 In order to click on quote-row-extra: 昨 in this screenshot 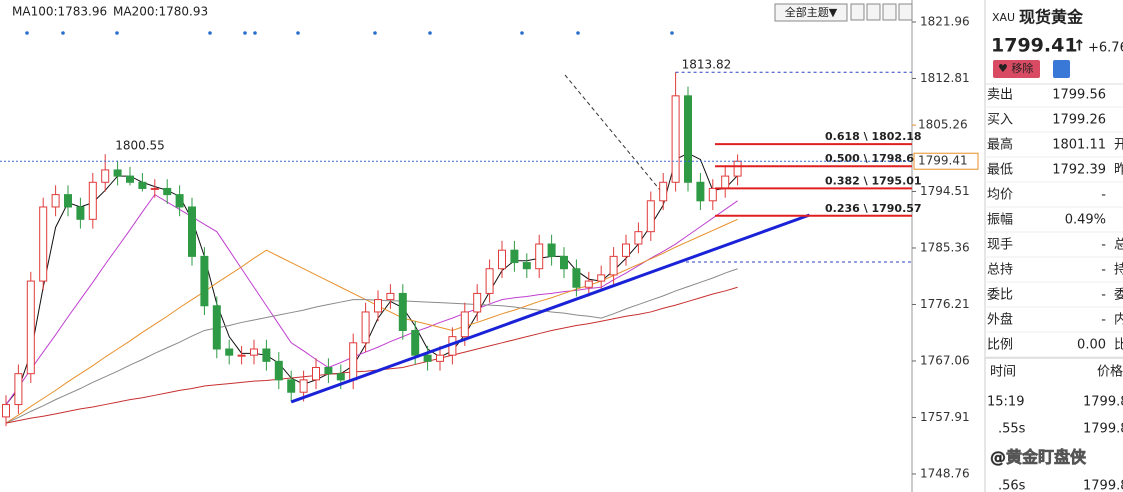, I will do `click(1118, 170)`.